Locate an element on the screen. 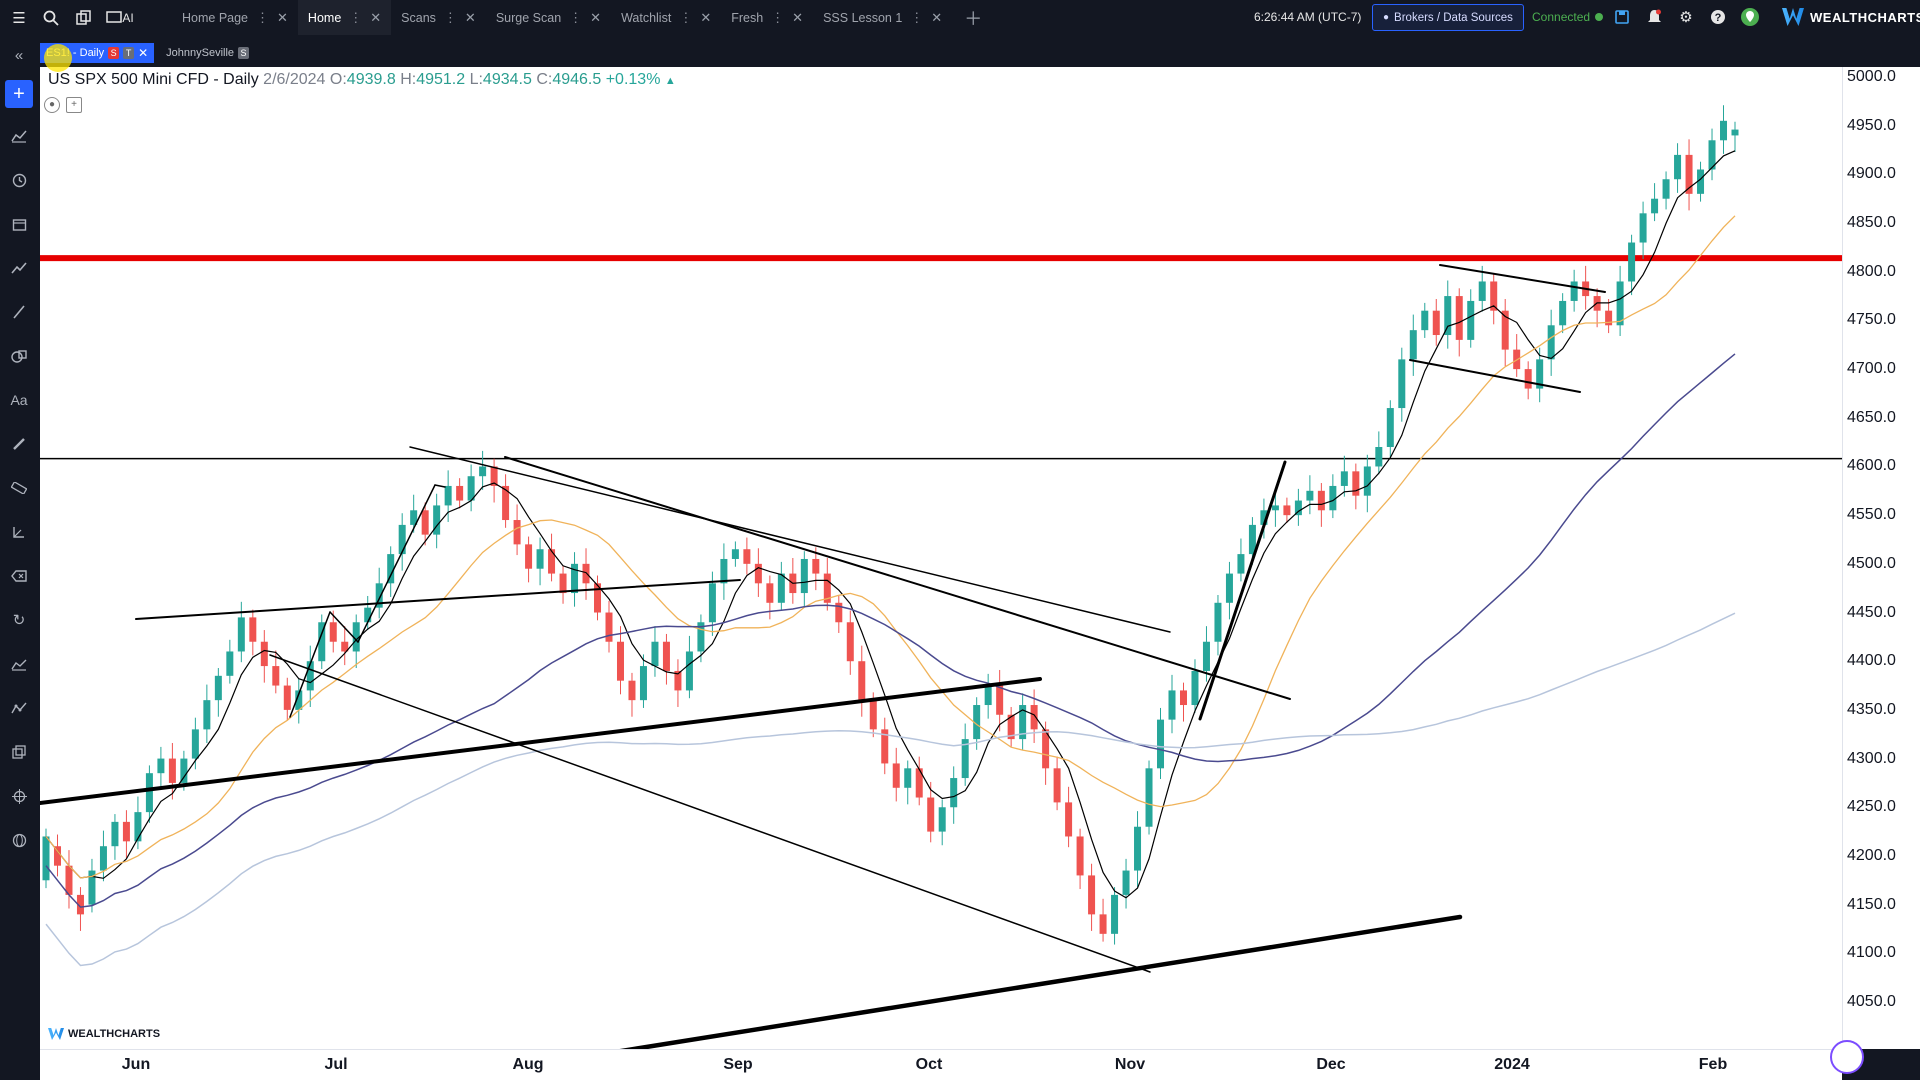 Image resolution: width=1920 pixels, height=1080 pixels. line-tool-icon is located at coordinates (19, 312).